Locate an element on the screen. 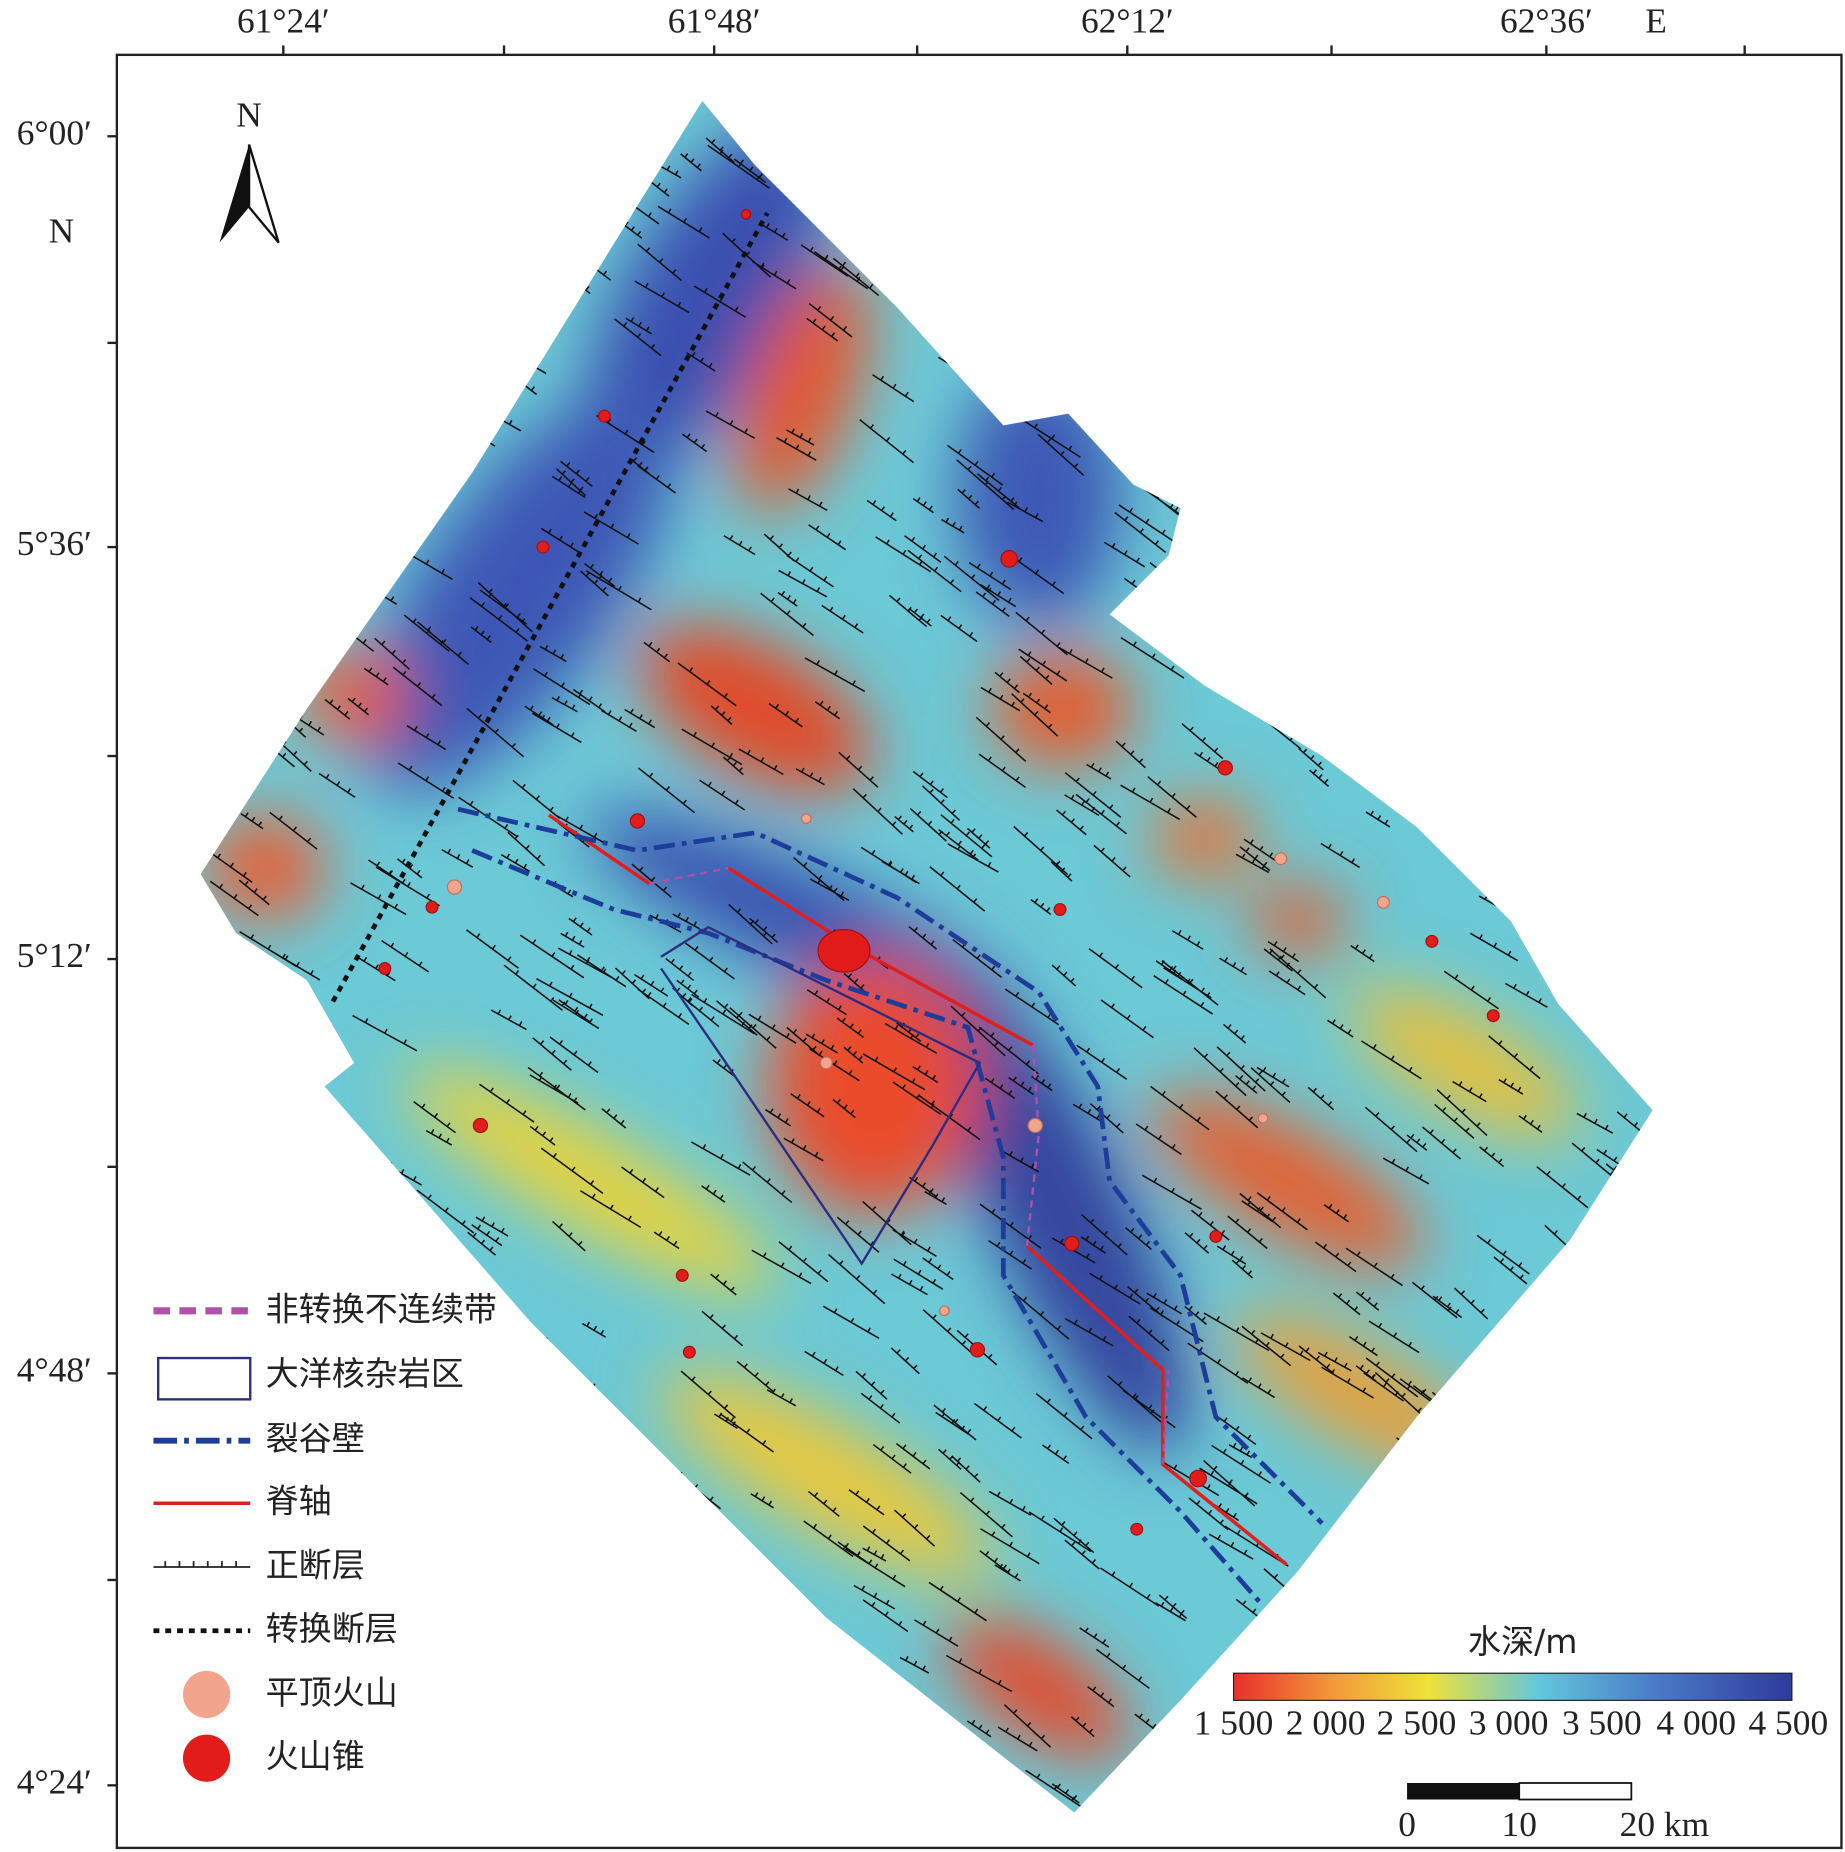 The width and height of the screenshot is (1845, 1852). group is located at coordinates (918, 1065).